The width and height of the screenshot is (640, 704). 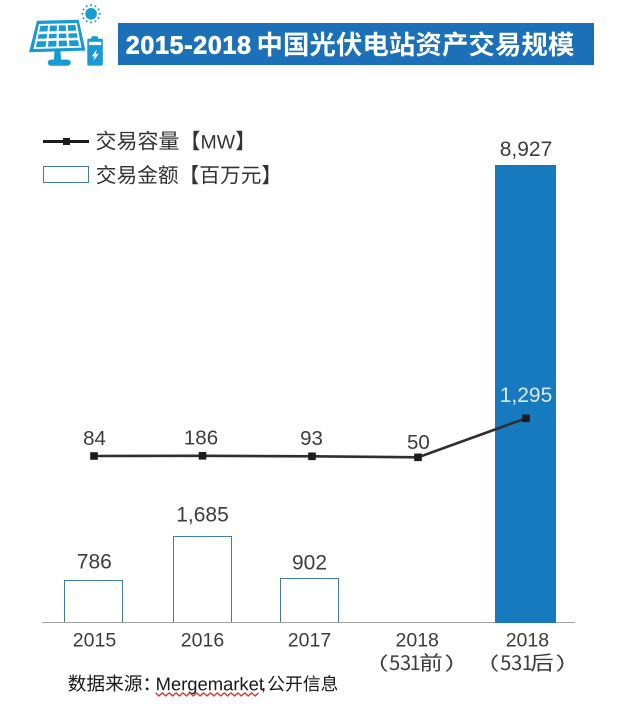 I want to click on svg-text: 1,685, so click(x=202, y=514).